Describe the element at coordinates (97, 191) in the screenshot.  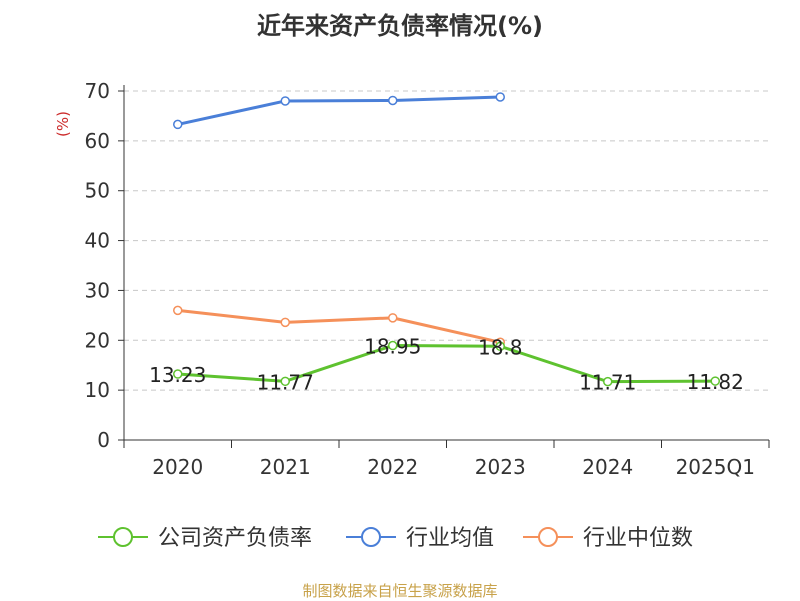
I see `y-tick-label: 50` at that location.